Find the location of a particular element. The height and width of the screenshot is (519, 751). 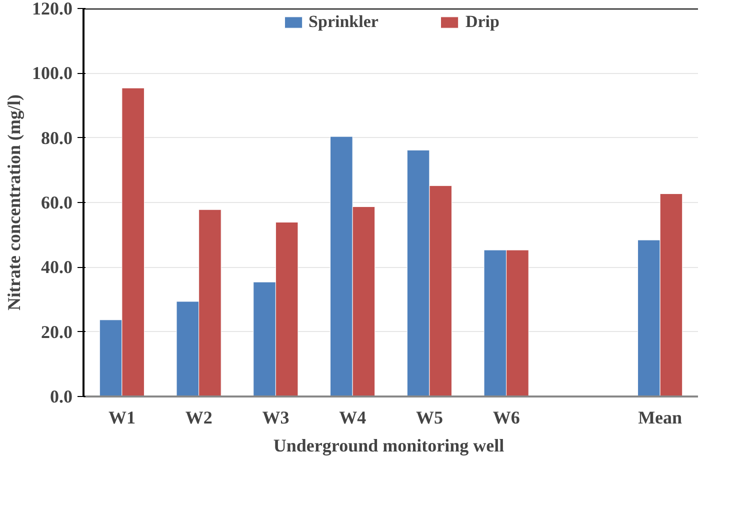

x-tick-label: W6 is located at coordinates (506, 418).